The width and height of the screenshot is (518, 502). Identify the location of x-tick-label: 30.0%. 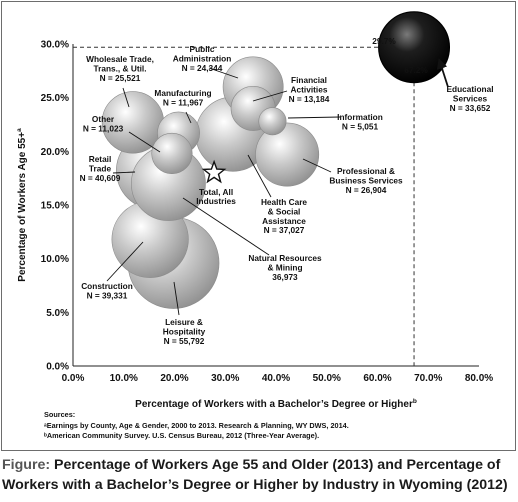
(225, 378).